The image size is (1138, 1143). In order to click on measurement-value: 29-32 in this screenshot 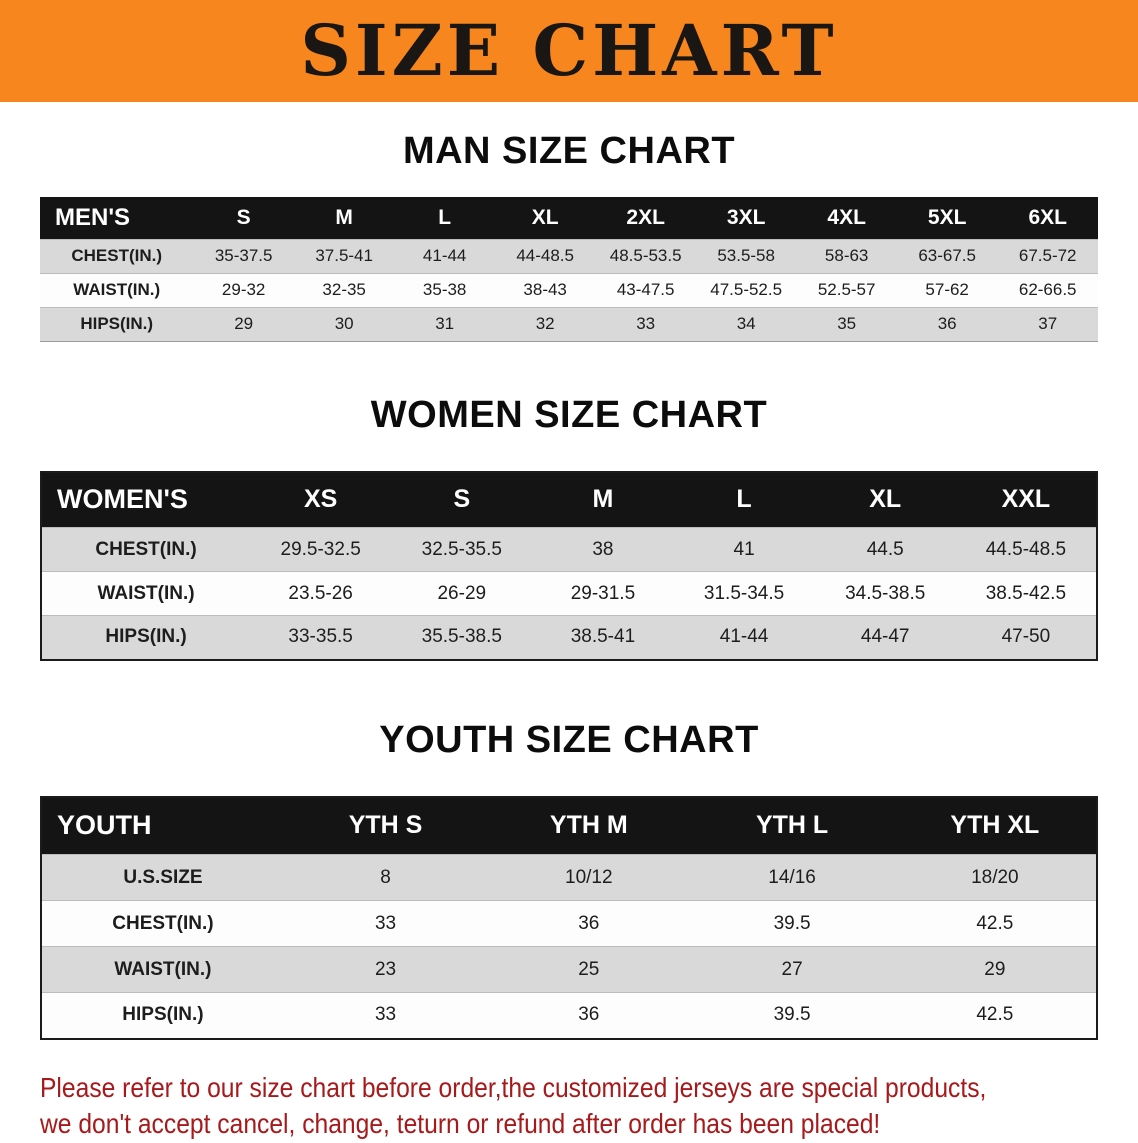, I will do `click(243, 290)`.